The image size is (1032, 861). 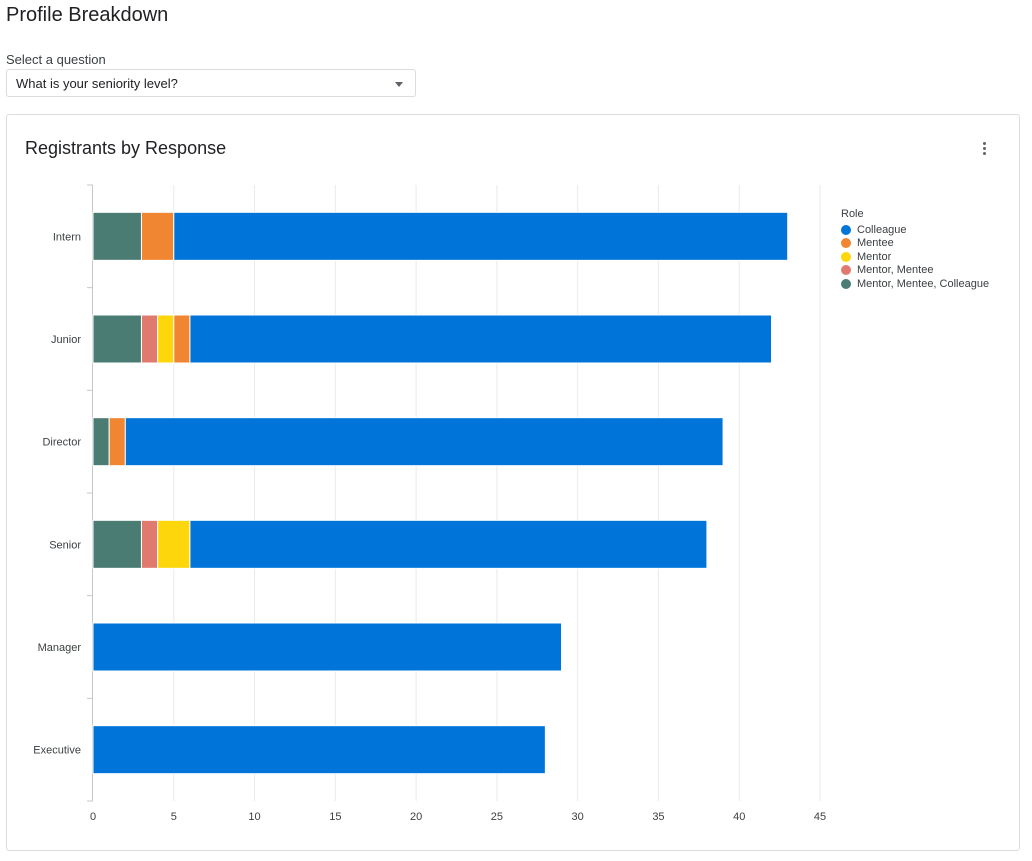 What do you see at coordinates (739, 817) in the screenshot?
I see `x-tick-label: 40` at bounding box center [739, 817].